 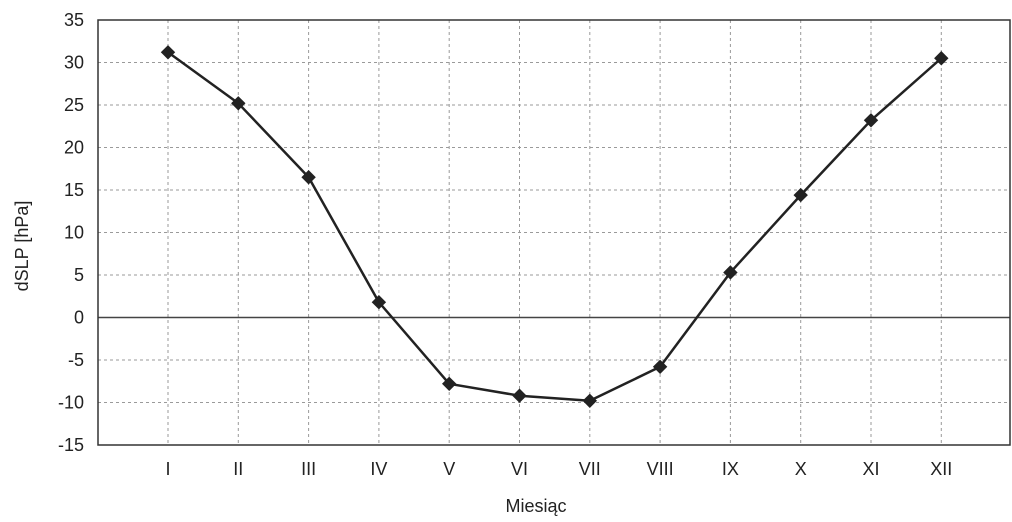 I want to click on y-tick-label: -15, so click(x=71, y=445).